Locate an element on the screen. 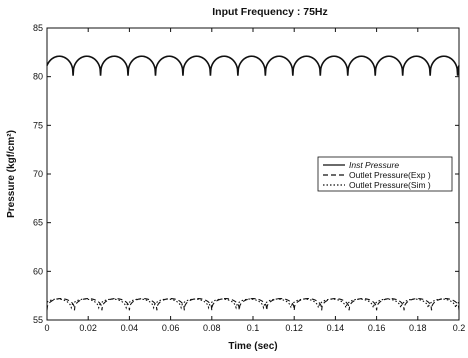  y-axis-title: Pressure (kgf/cm²) is located at coordinates (11, 174).